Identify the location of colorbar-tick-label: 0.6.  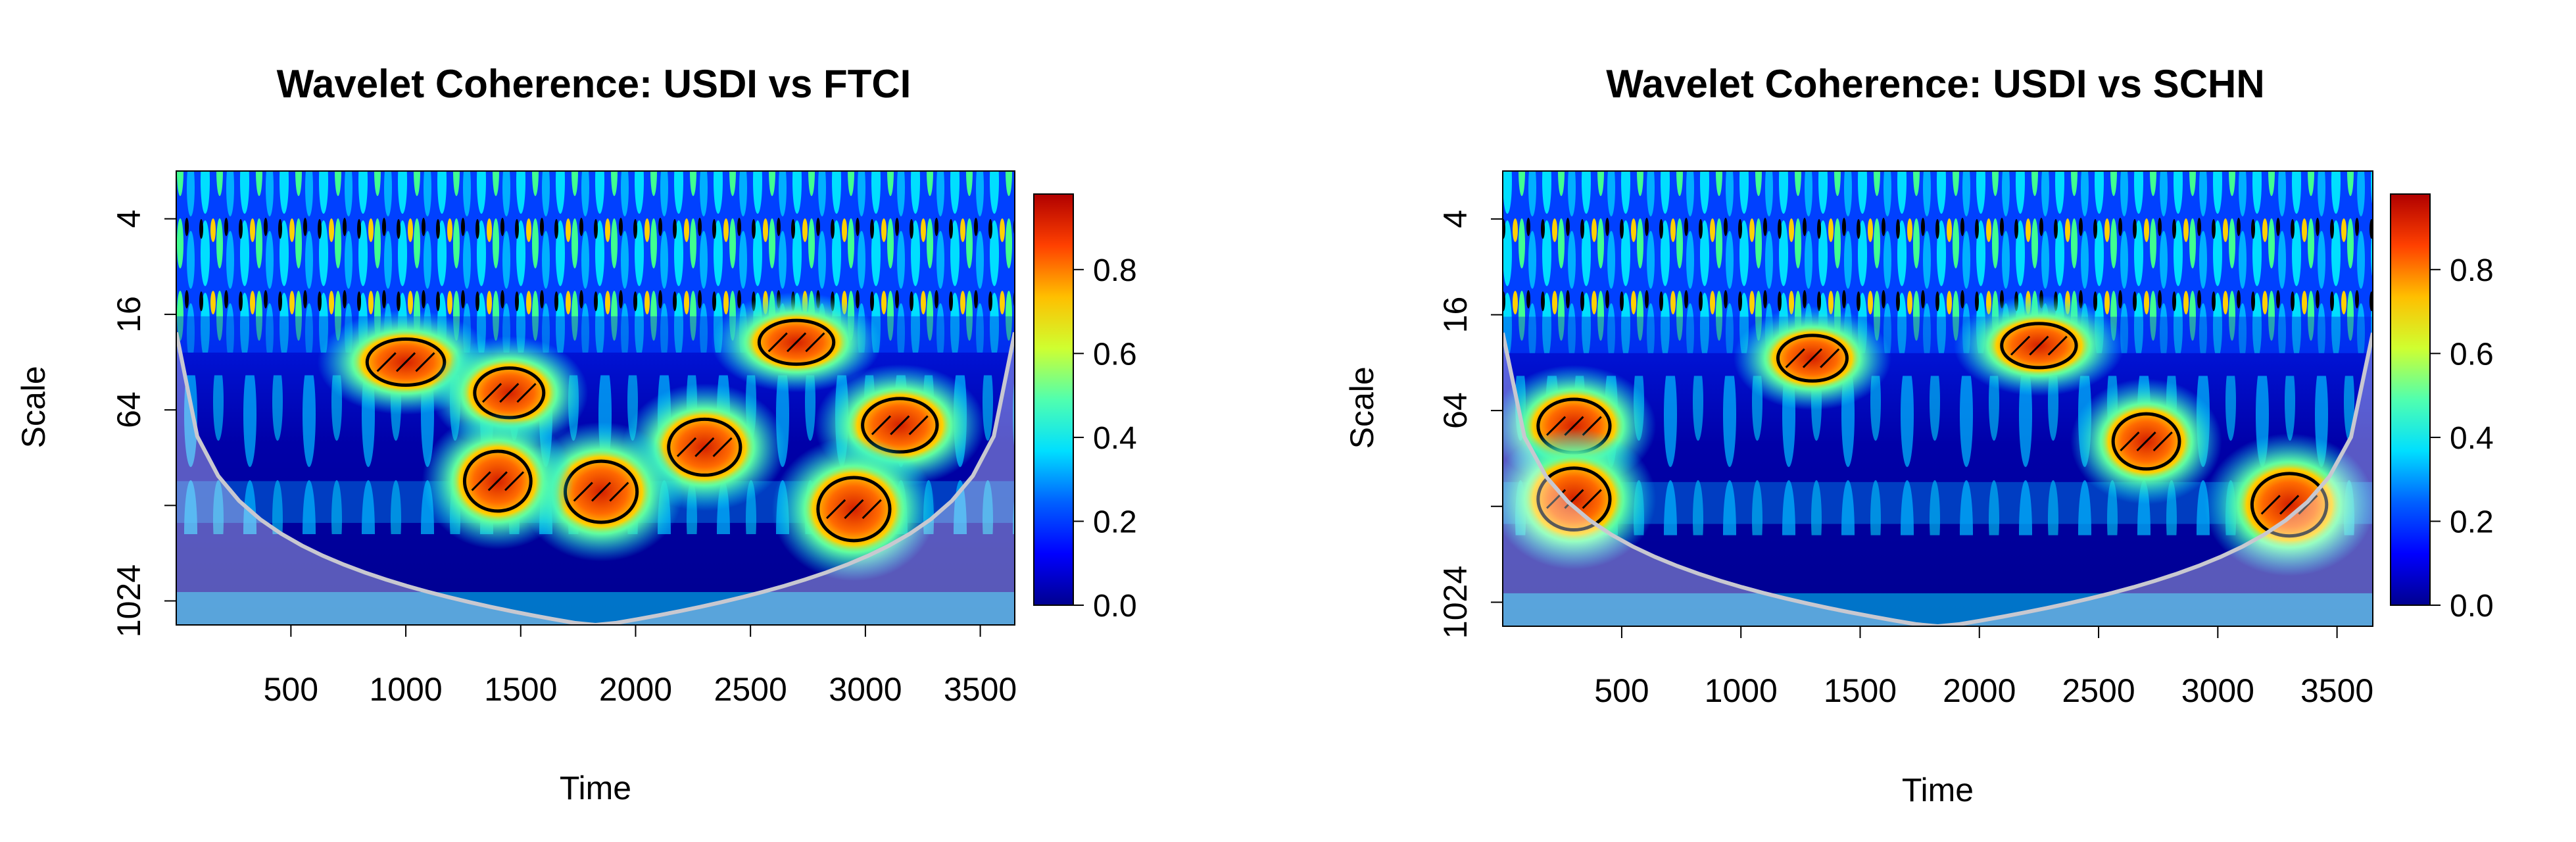
(1115, 354).